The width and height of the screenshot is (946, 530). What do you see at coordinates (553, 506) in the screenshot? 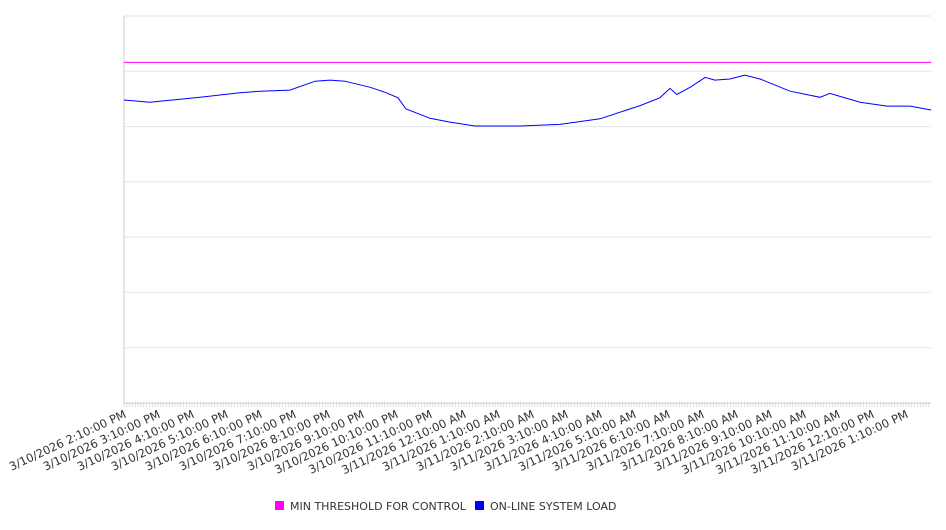
I see `legend-label: ON-LINE SYSTEM LOAD` at bounding box center [553, 506].